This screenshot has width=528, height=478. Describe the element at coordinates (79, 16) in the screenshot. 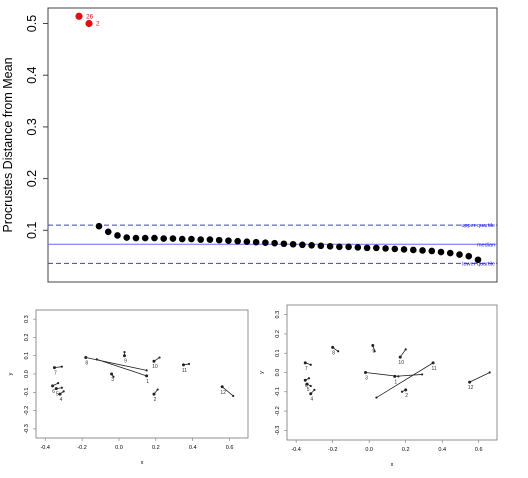

I see `outlier-point` at that location.